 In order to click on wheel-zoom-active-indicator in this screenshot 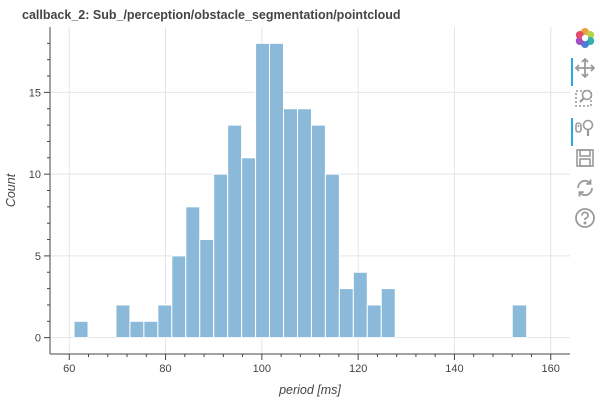, I will do `click(572, 132)`.